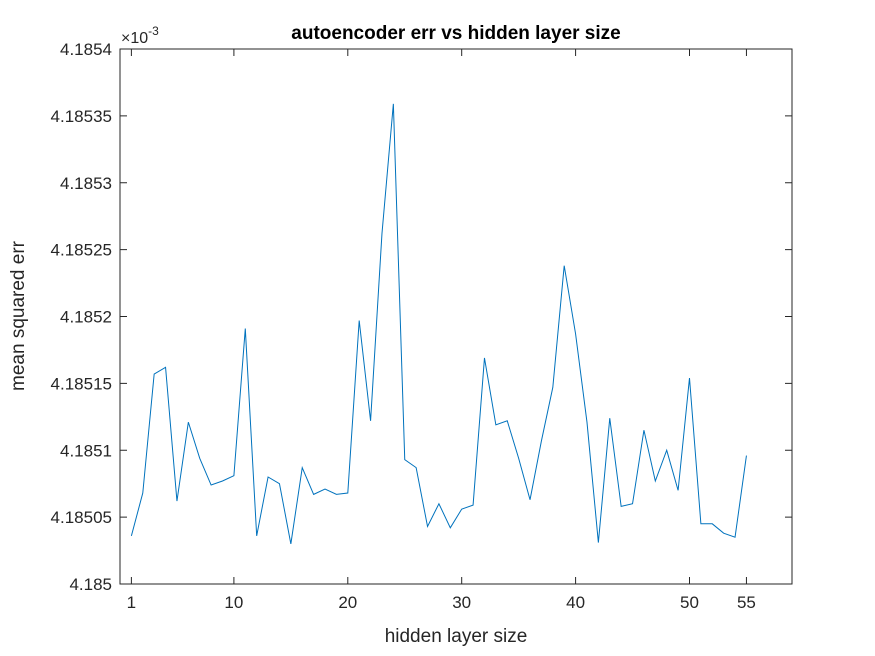 This screenshot has height=656, width=875. Describe the element at coordinates (86, 49) in the screenshot. I see `y-tick-label: 4.1854` at that location.